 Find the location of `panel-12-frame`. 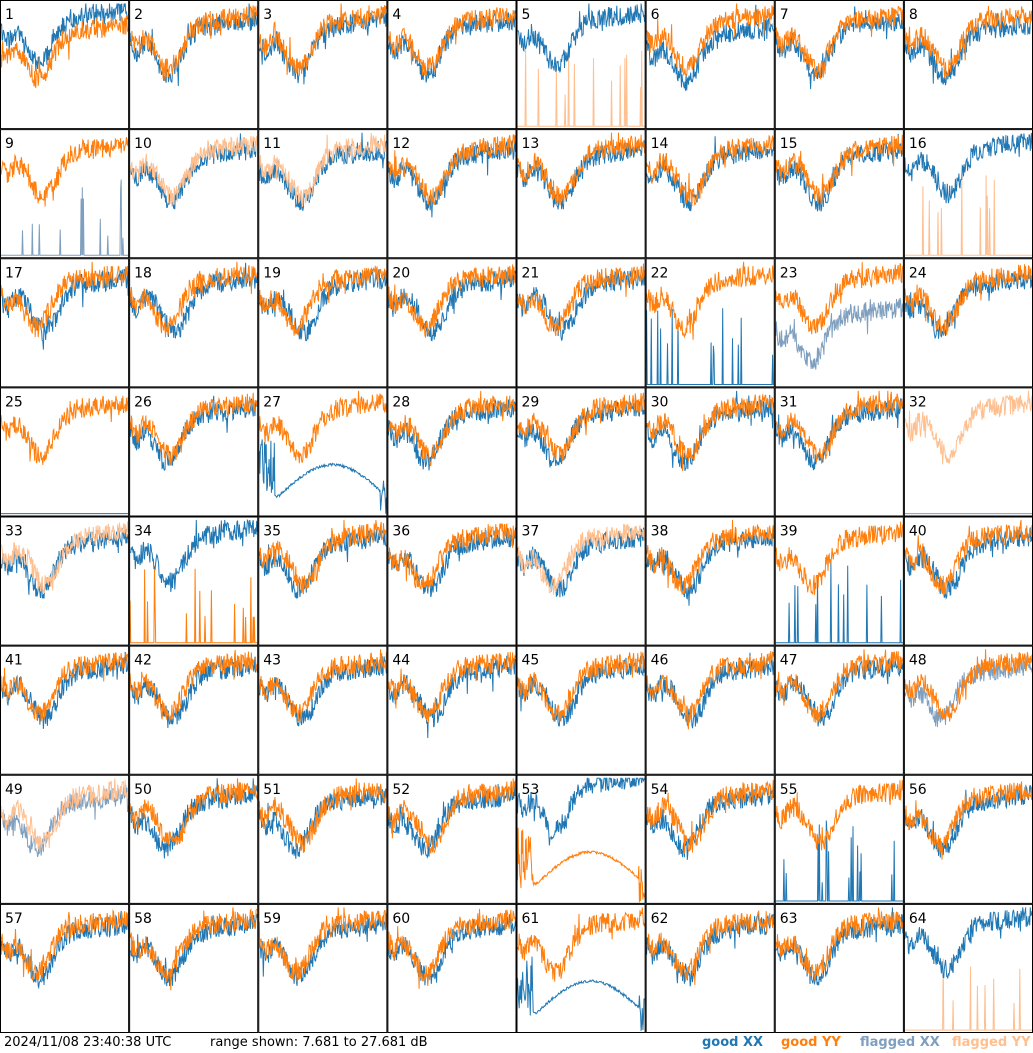

panel-12-frame is located at coordinates (452, 194).